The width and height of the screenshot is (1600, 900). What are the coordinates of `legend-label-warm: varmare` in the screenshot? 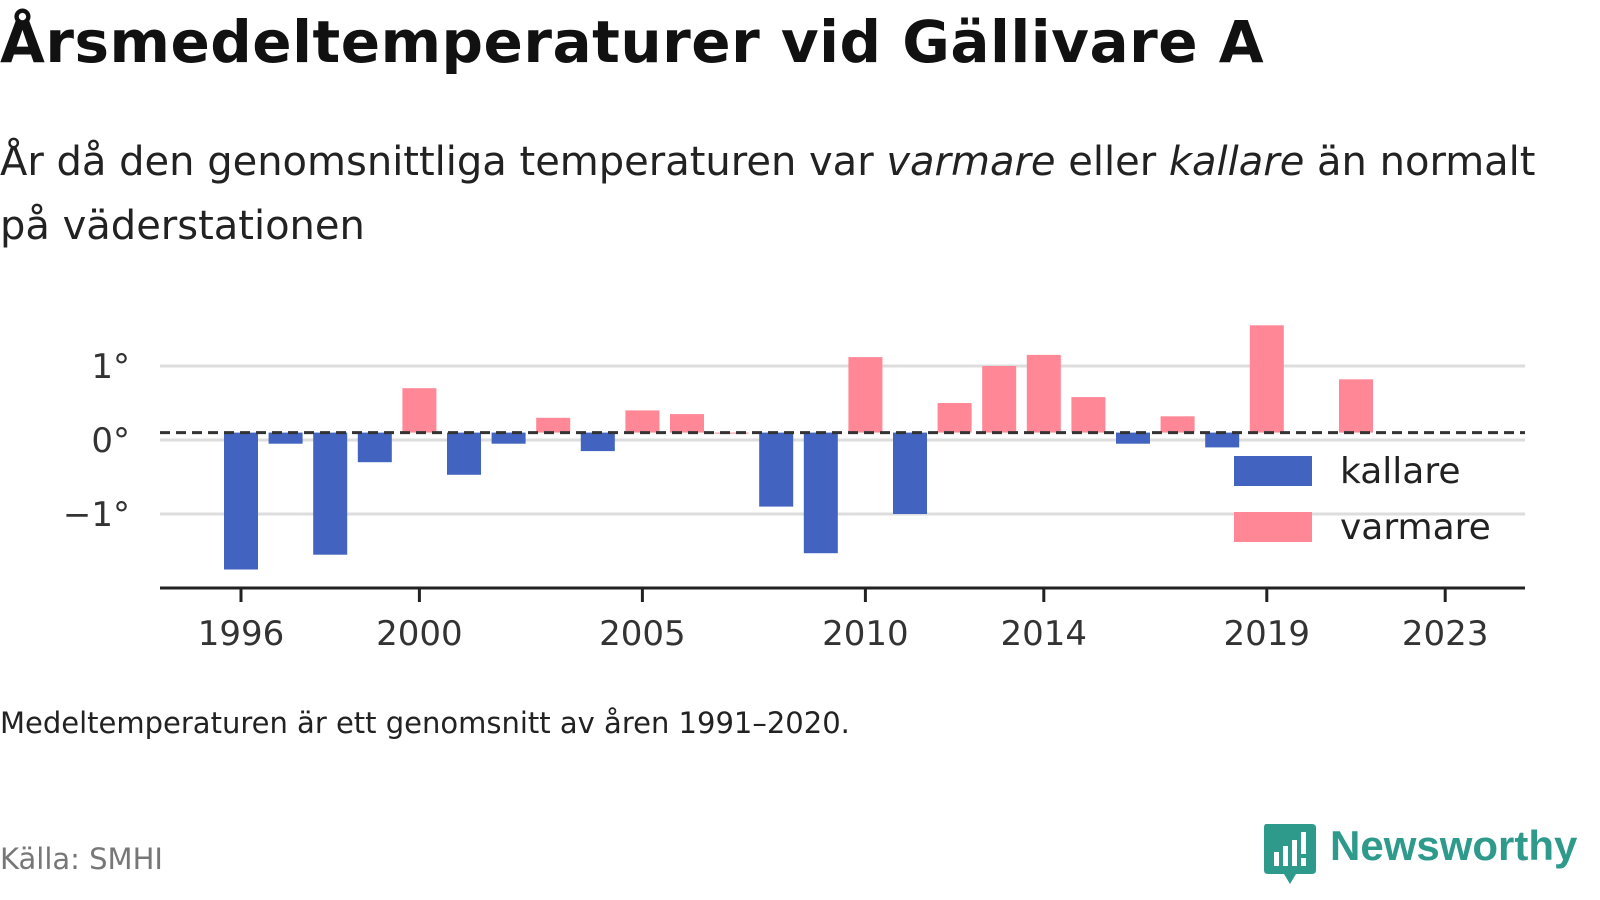 It's located at (1415, 527).